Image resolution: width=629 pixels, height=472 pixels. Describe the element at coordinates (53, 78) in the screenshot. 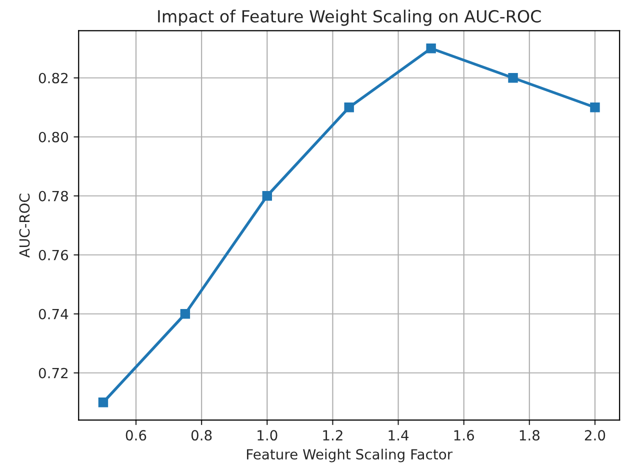

I see `y-tick-label: 0.82` at that location.